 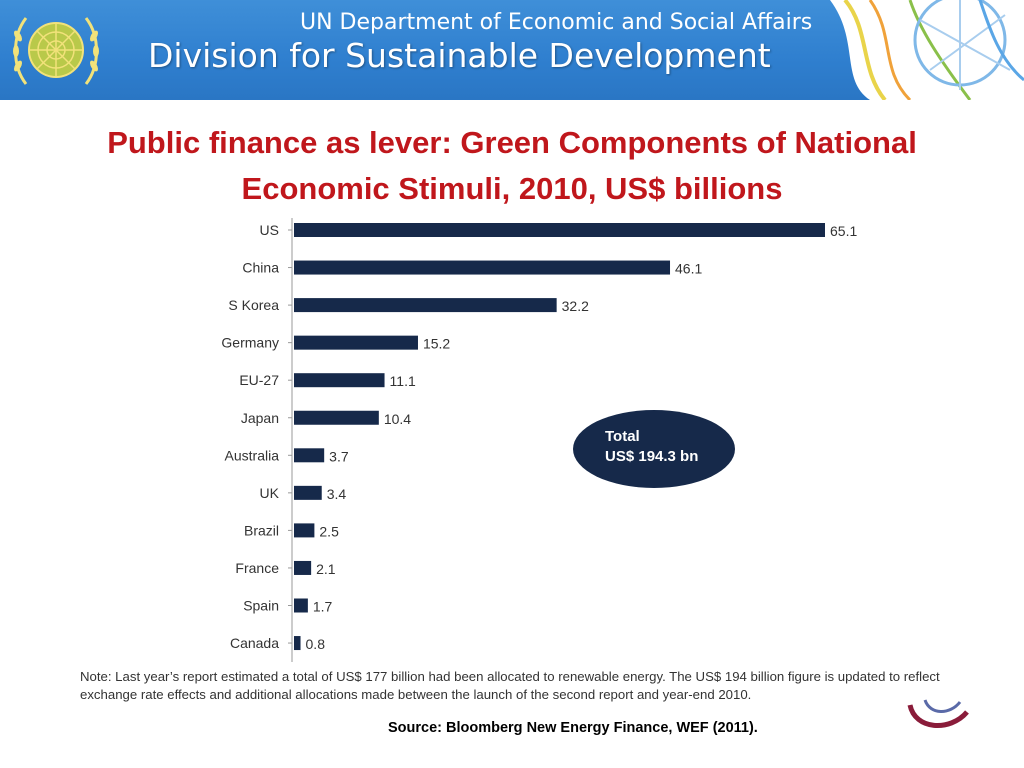 What do you see at coordinates (688, 269) in the screenshot?
I see `value-label: 46.1` at bounding box center [688, 269].